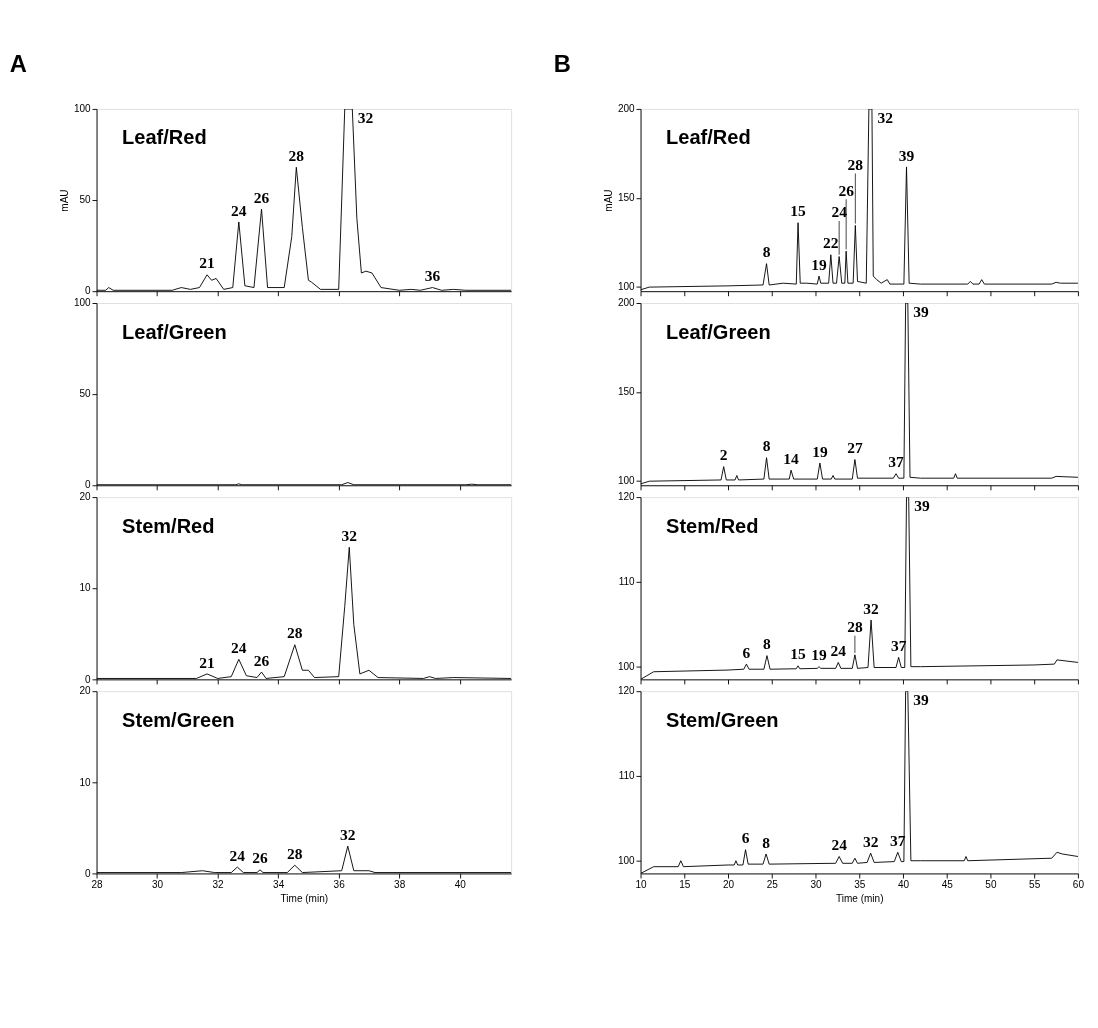 Image resolution: width=1098 pixels, height=1028 pixels. What do you see at coordinates (1035, 885) in the screenshot?
I see `x-tick-label: 55` at bounding box center [1035, 885].